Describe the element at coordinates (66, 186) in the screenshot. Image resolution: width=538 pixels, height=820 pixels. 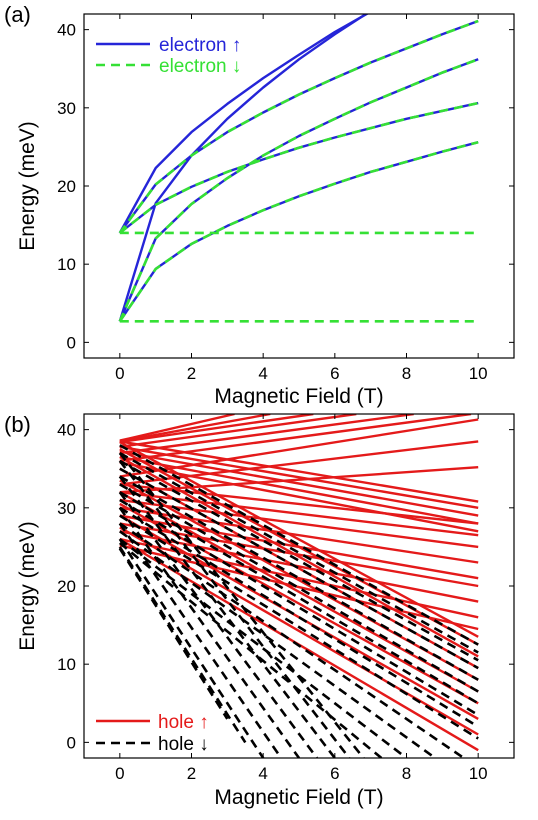
I see `y-tick-label-a-20: 20` at that location.